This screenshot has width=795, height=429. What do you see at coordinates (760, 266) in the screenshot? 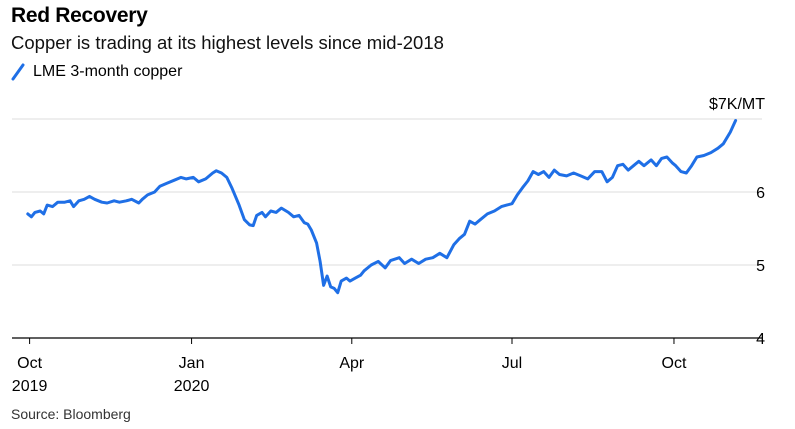
I see `y-tick-label: 5` at bounding box center [760, 266].